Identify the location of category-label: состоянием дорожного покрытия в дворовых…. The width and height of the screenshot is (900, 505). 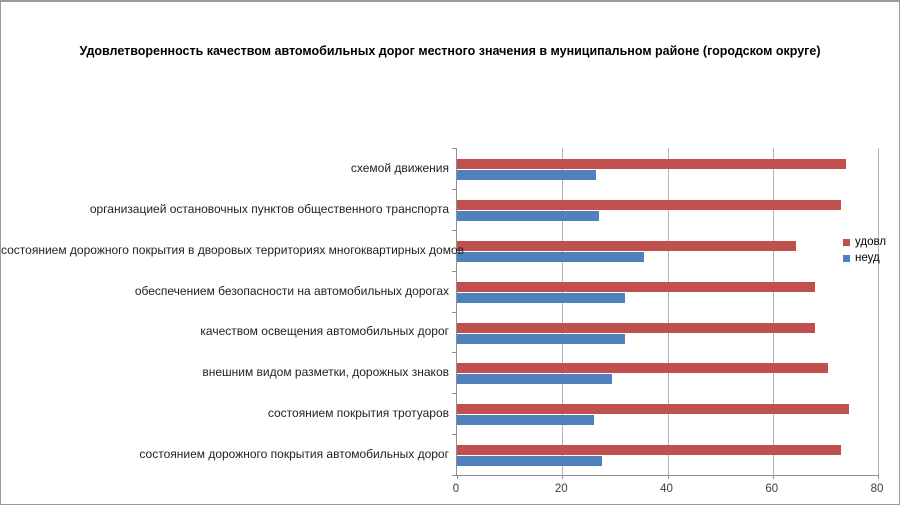
(233, 249).